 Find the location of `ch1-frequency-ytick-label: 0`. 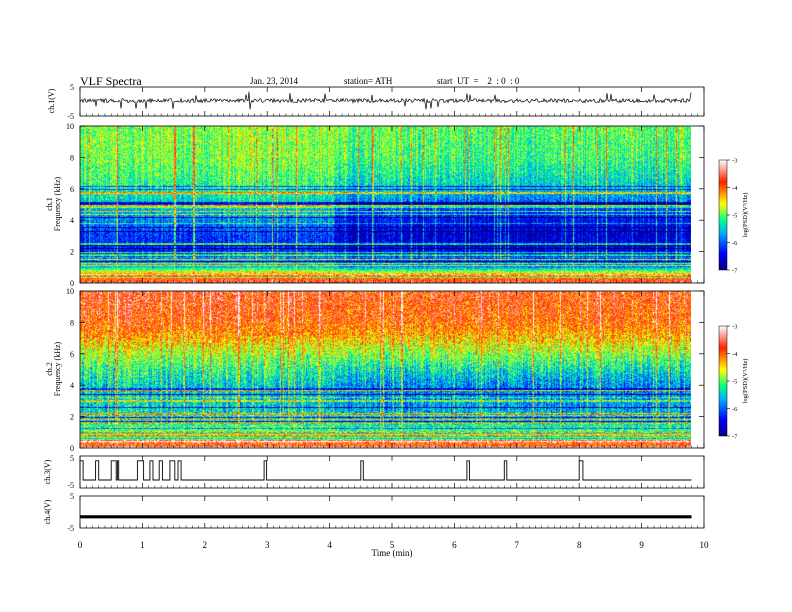

ch1-frequency-ytick-label: 0 is located at coordinates (72, 283).